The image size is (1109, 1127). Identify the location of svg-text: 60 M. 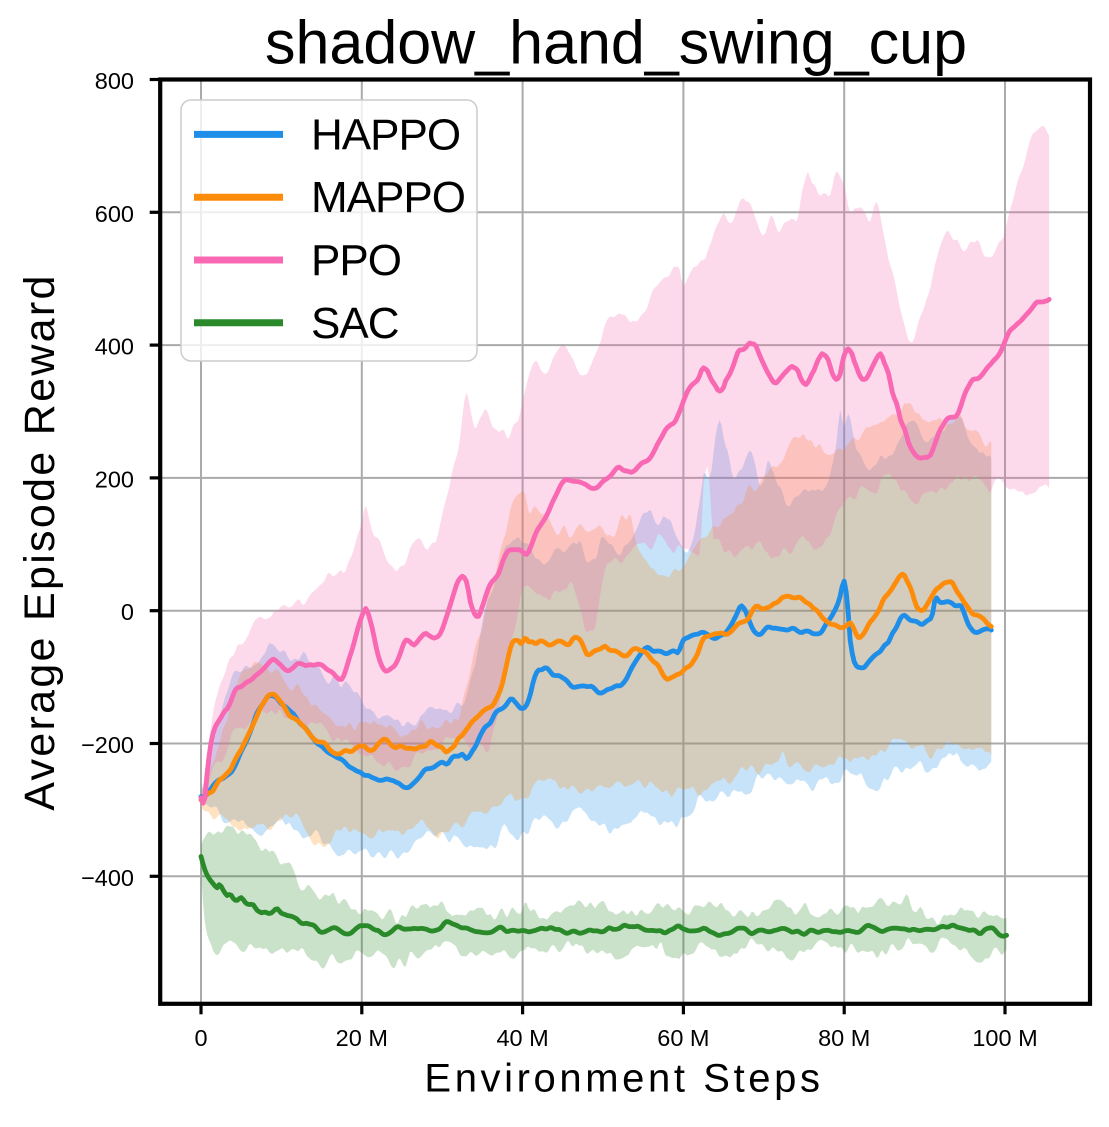
(683, 1038).